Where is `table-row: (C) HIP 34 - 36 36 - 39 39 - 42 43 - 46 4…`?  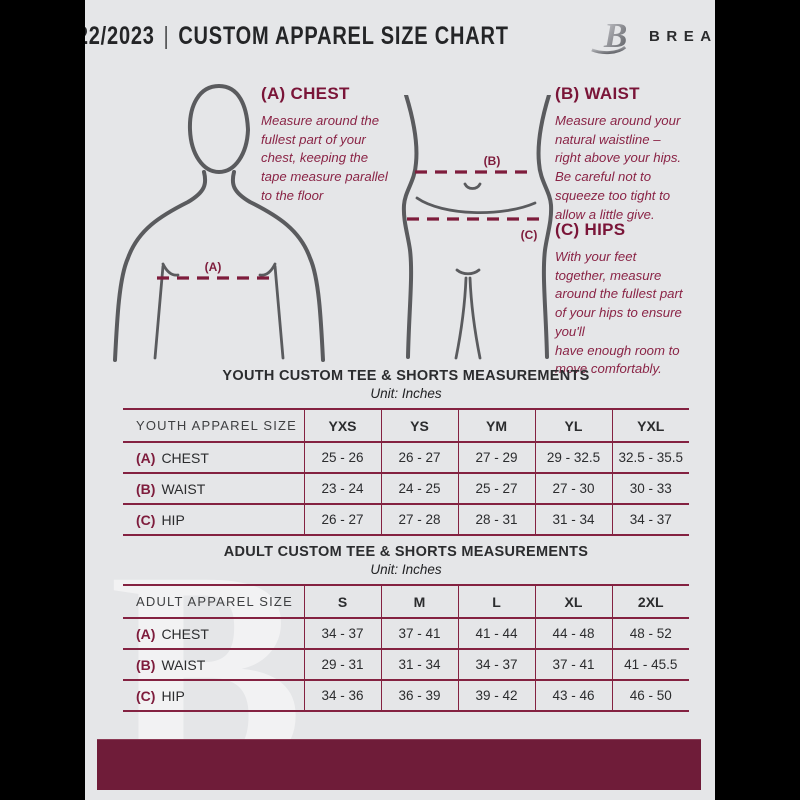
table-row: (C) HIP 34 - 36 36 - 39 39 - 42 43 - 46 4… is located at coordinates (406, 695).